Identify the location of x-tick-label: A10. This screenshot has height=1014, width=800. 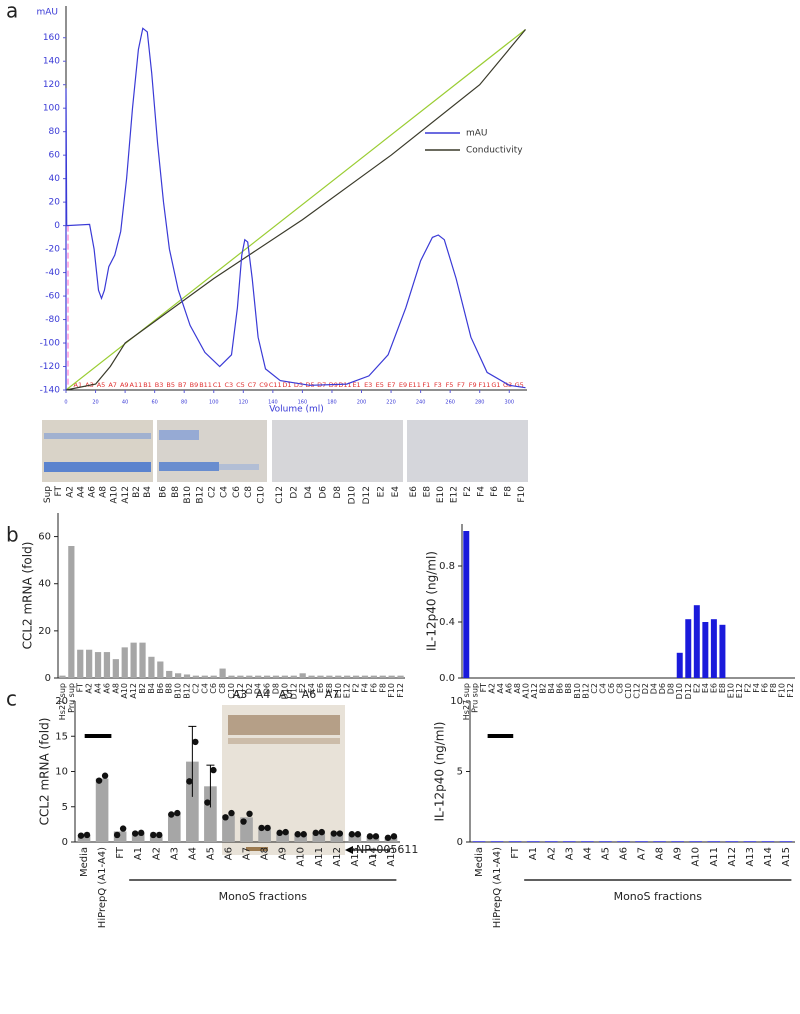
(301, 857).